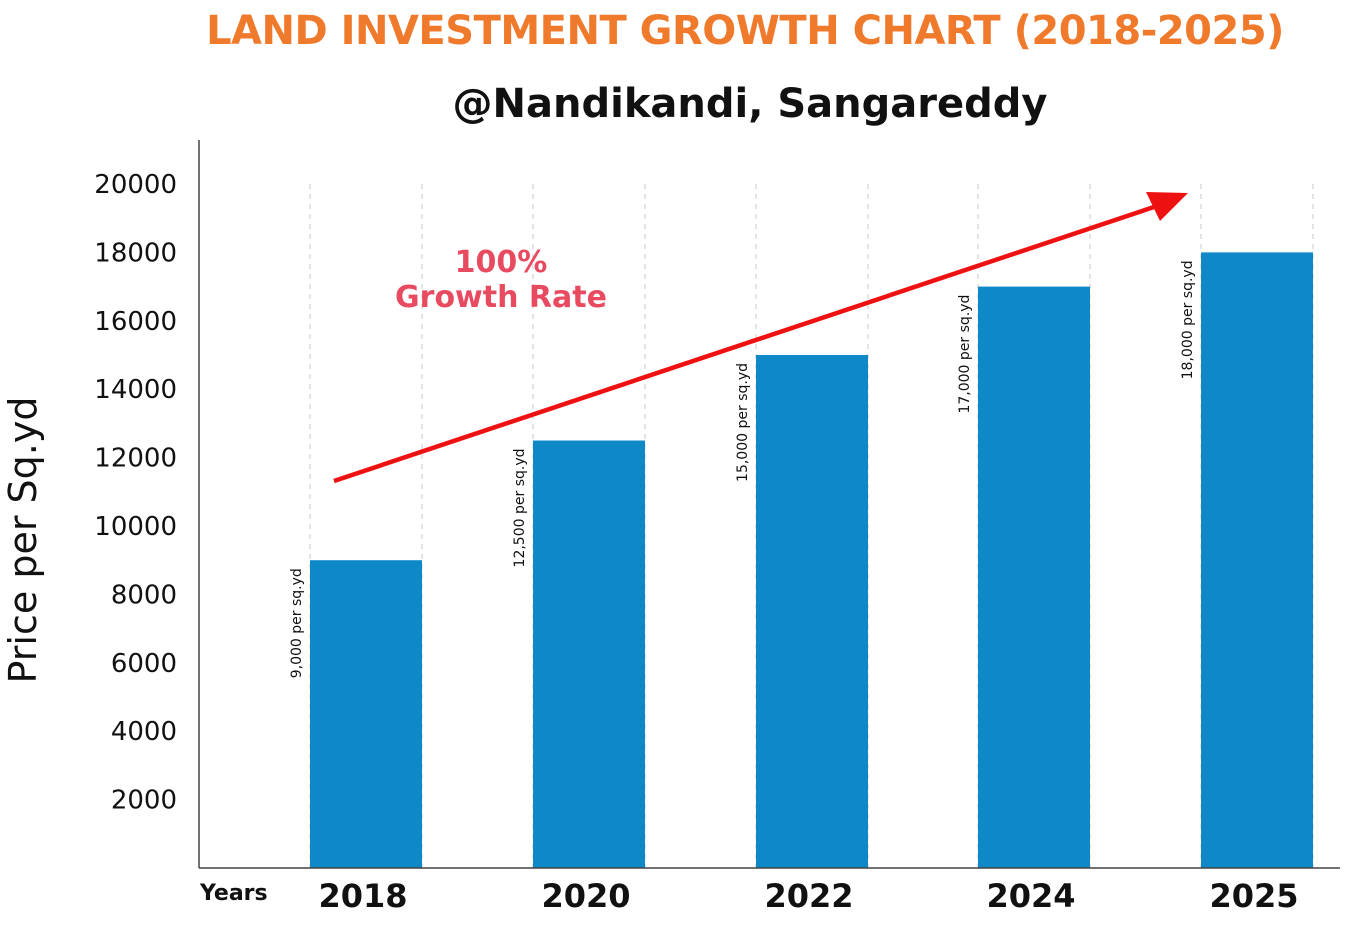 This screenshot has width=1359, height=925. I want to click on x-tick-label: 2025, so click(1253, 896).